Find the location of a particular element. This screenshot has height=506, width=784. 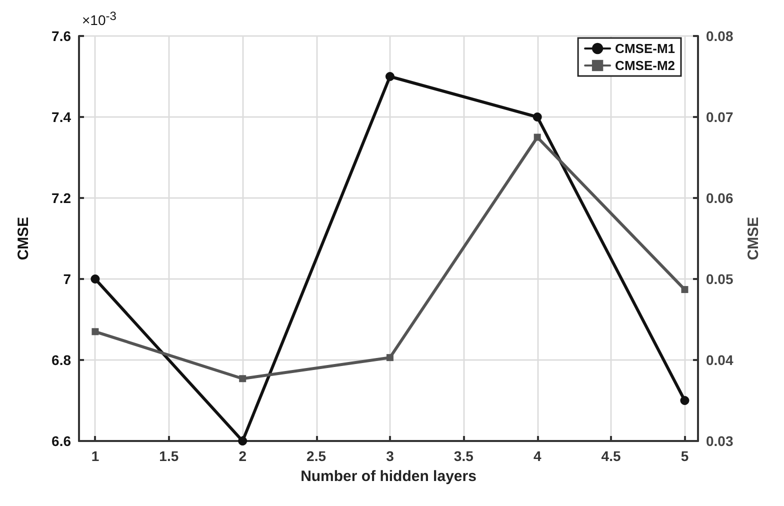

y-tick-label: 6.8 is located at coordinates (62, 360).